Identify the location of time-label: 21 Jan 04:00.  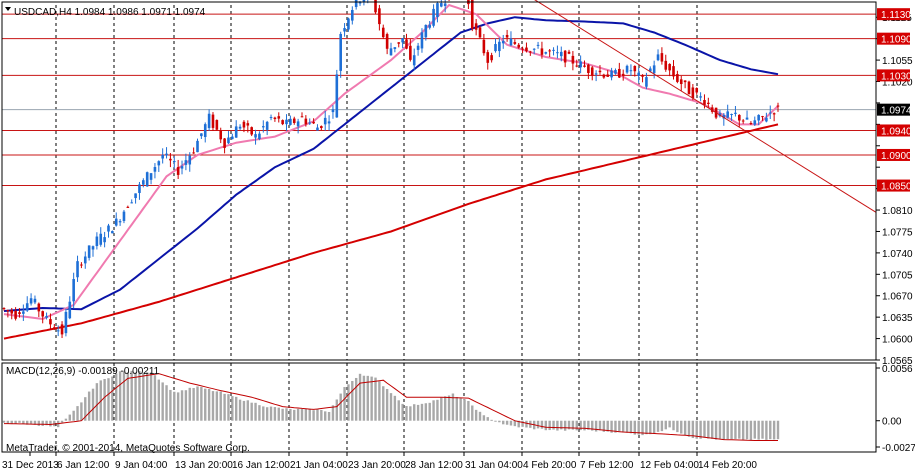
(319, 465).